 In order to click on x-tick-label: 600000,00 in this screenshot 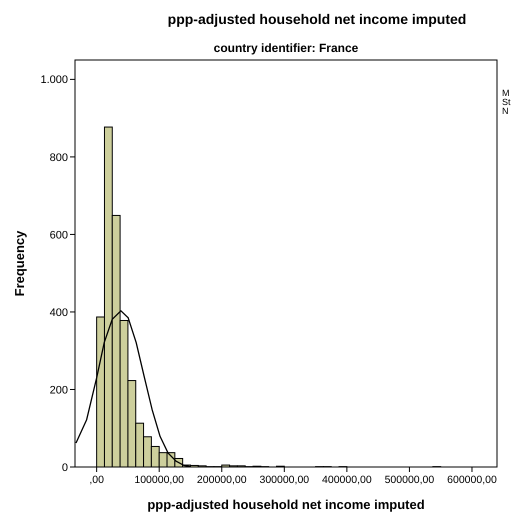, I will do `click(472, 480)`.